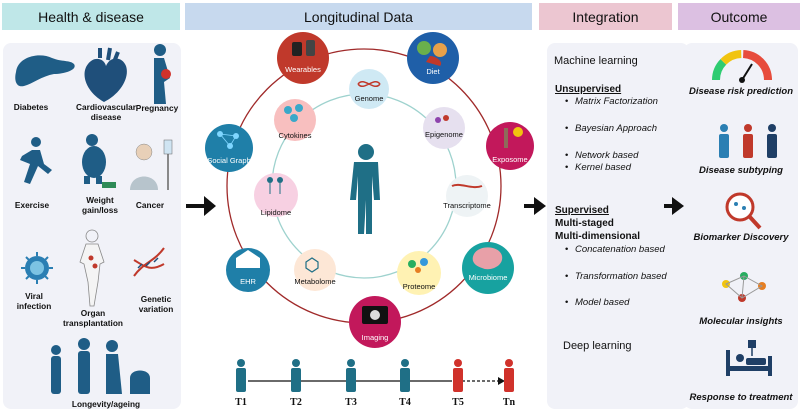 The width and height of the screenshot is (802, 414). I want to click on molecular-network-icon, so click(744, 287).